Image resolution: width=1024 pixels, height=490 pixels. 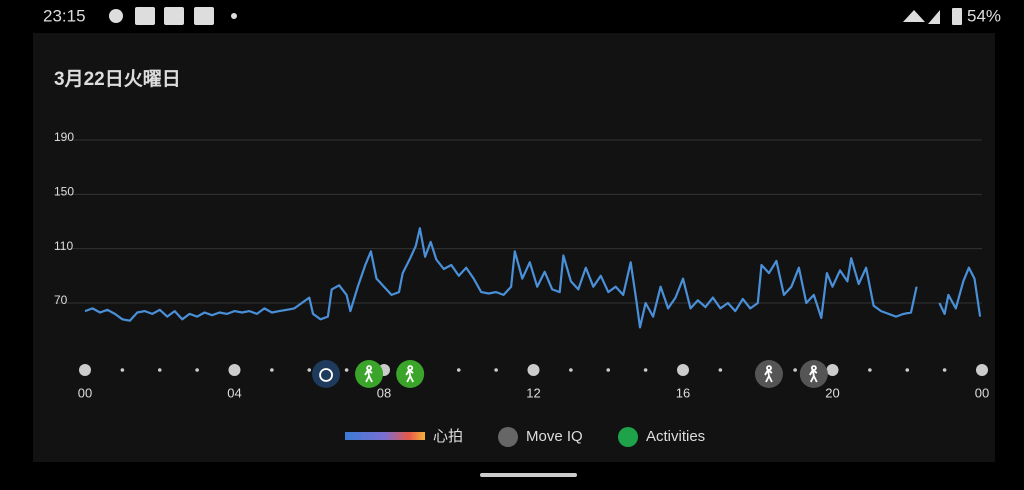 What do you see at coordinates (63, 246) in the screenshot?
I see `y-tick-label: 110` at bounding box center [63, 246].